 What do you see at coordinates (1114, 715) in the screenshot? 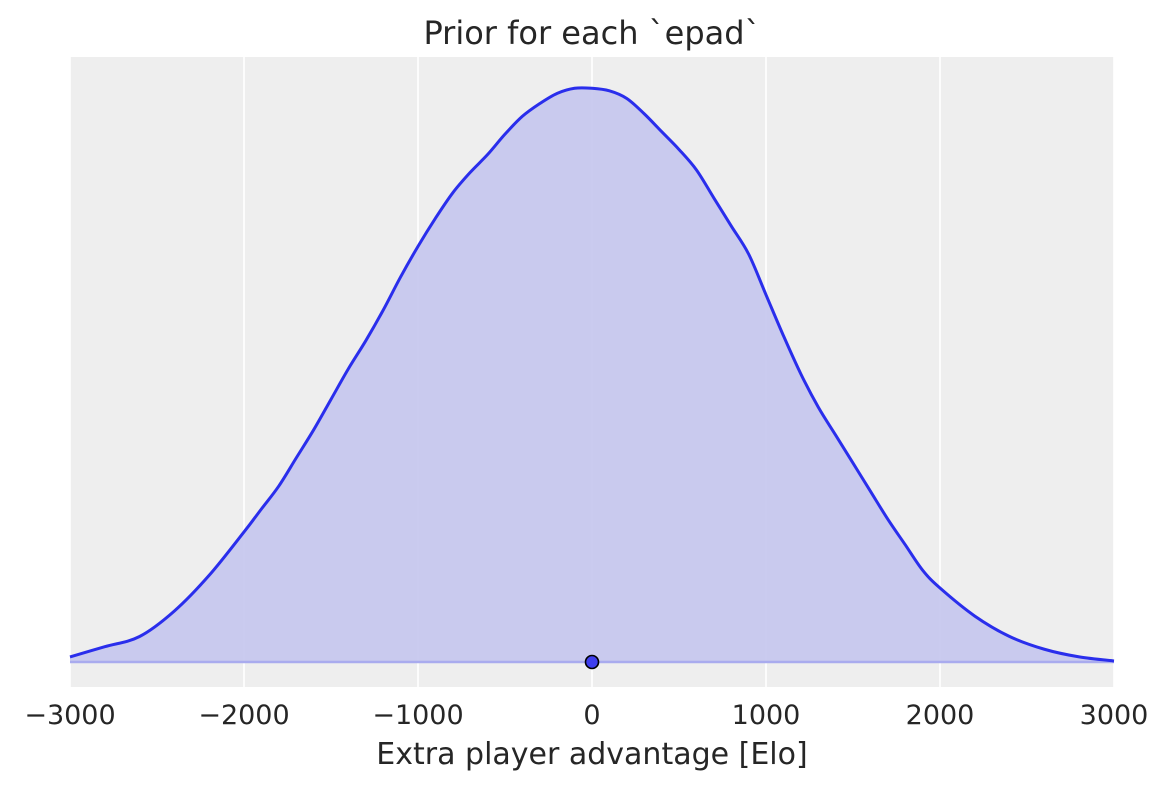
I see `x-tick-label: 3000` at bounding box center [1114, 715].